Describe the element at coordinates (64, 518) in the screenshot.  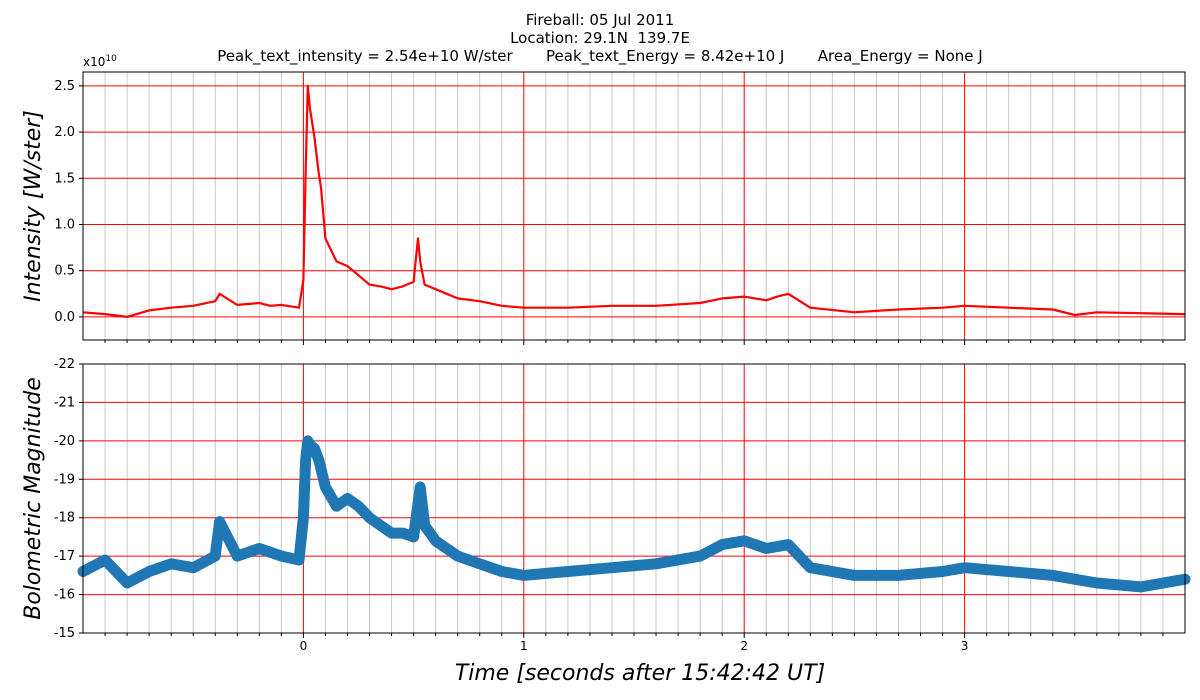
I see `magnitude-y-tick-label: -18` at that location.